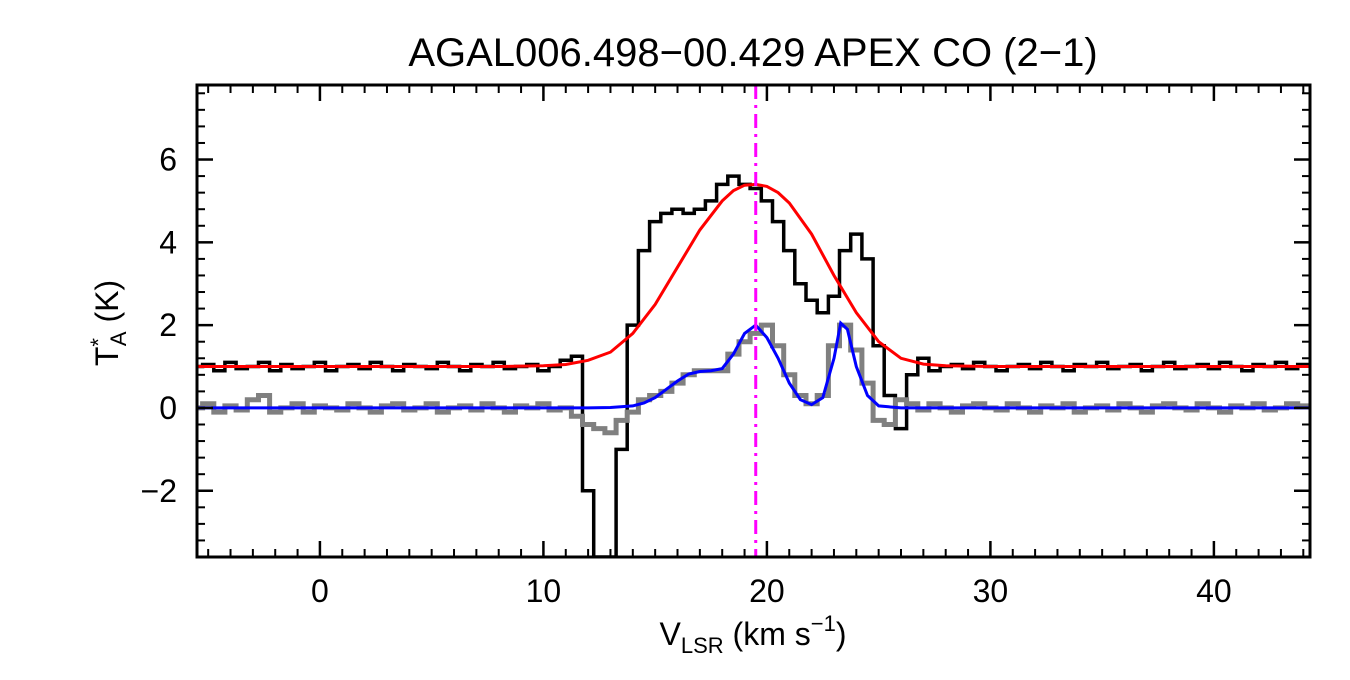 The width and height of the screenshot is (1350, 680). What do you see at coordinates (98, 342) in the screenshot?
I see `y-label-sup: *` at bounding box center [98, 342].